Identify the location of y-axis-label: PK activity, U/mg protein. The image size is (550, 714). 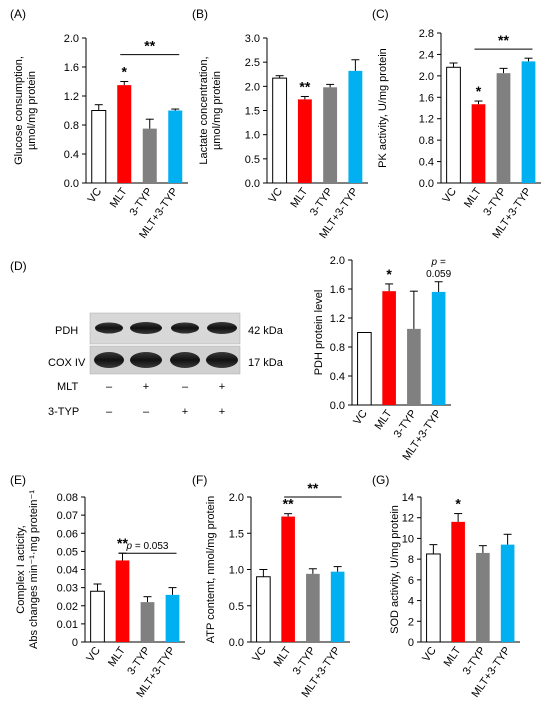
(383, 108).